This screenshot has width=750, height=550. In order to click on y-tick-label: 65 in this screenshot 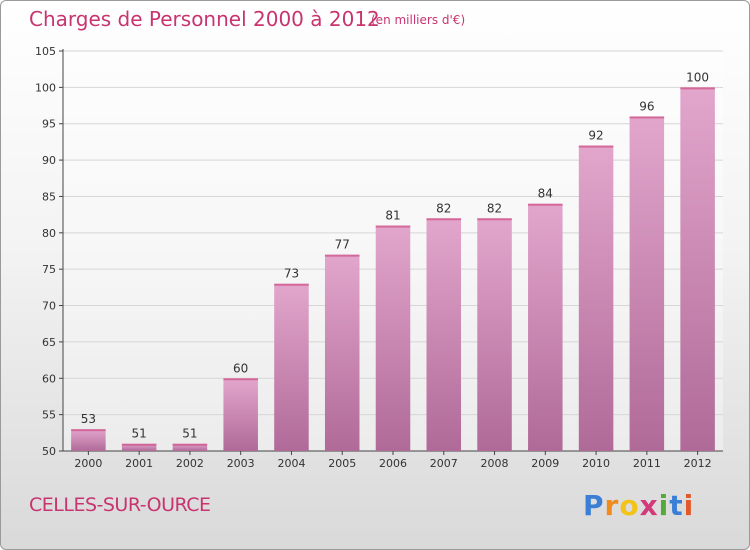, I will do `click(49, 342)`.